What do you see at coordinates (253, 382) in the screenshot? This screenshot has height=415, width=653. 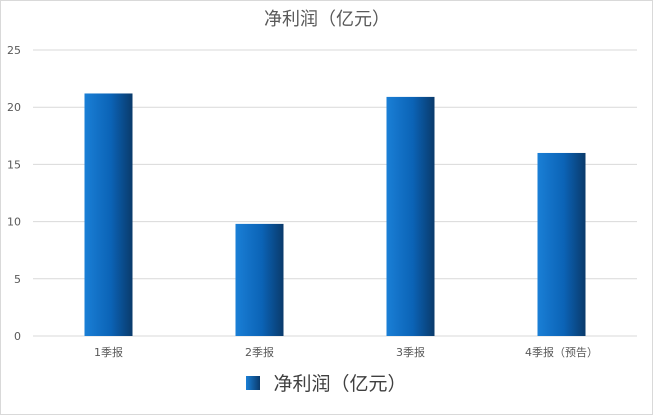 I see `legend-swatch` at bounding box center [253, 382].